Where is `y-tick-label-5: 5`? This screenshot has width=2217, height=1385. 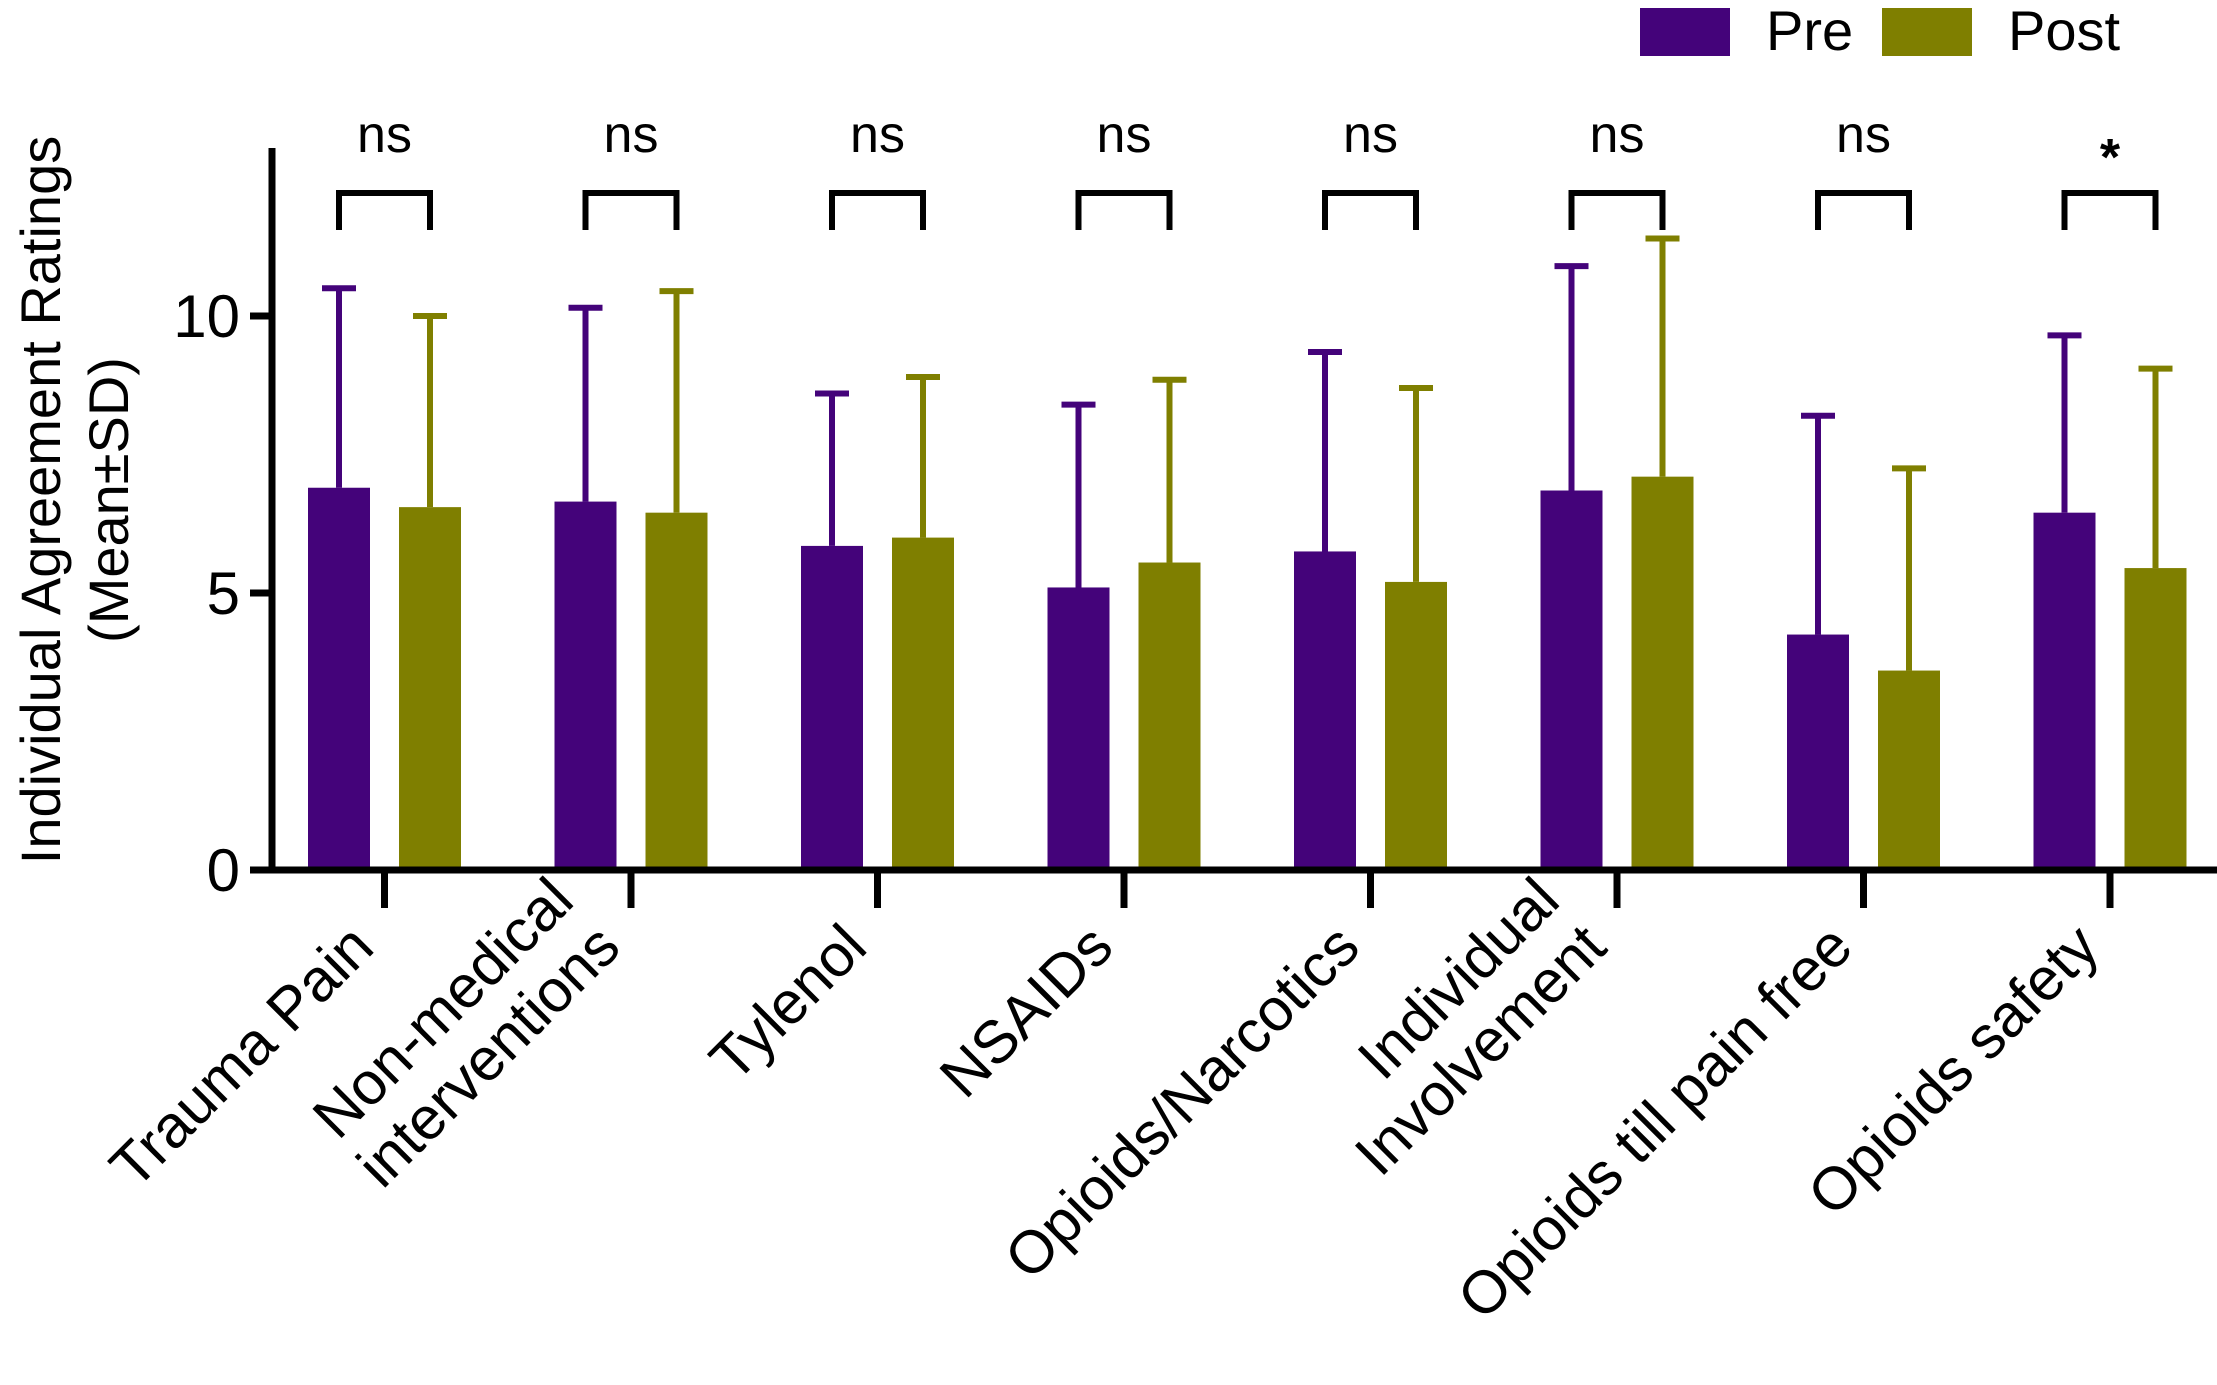
y-tick-label-5: 5 is located at coordinates (223, 593).